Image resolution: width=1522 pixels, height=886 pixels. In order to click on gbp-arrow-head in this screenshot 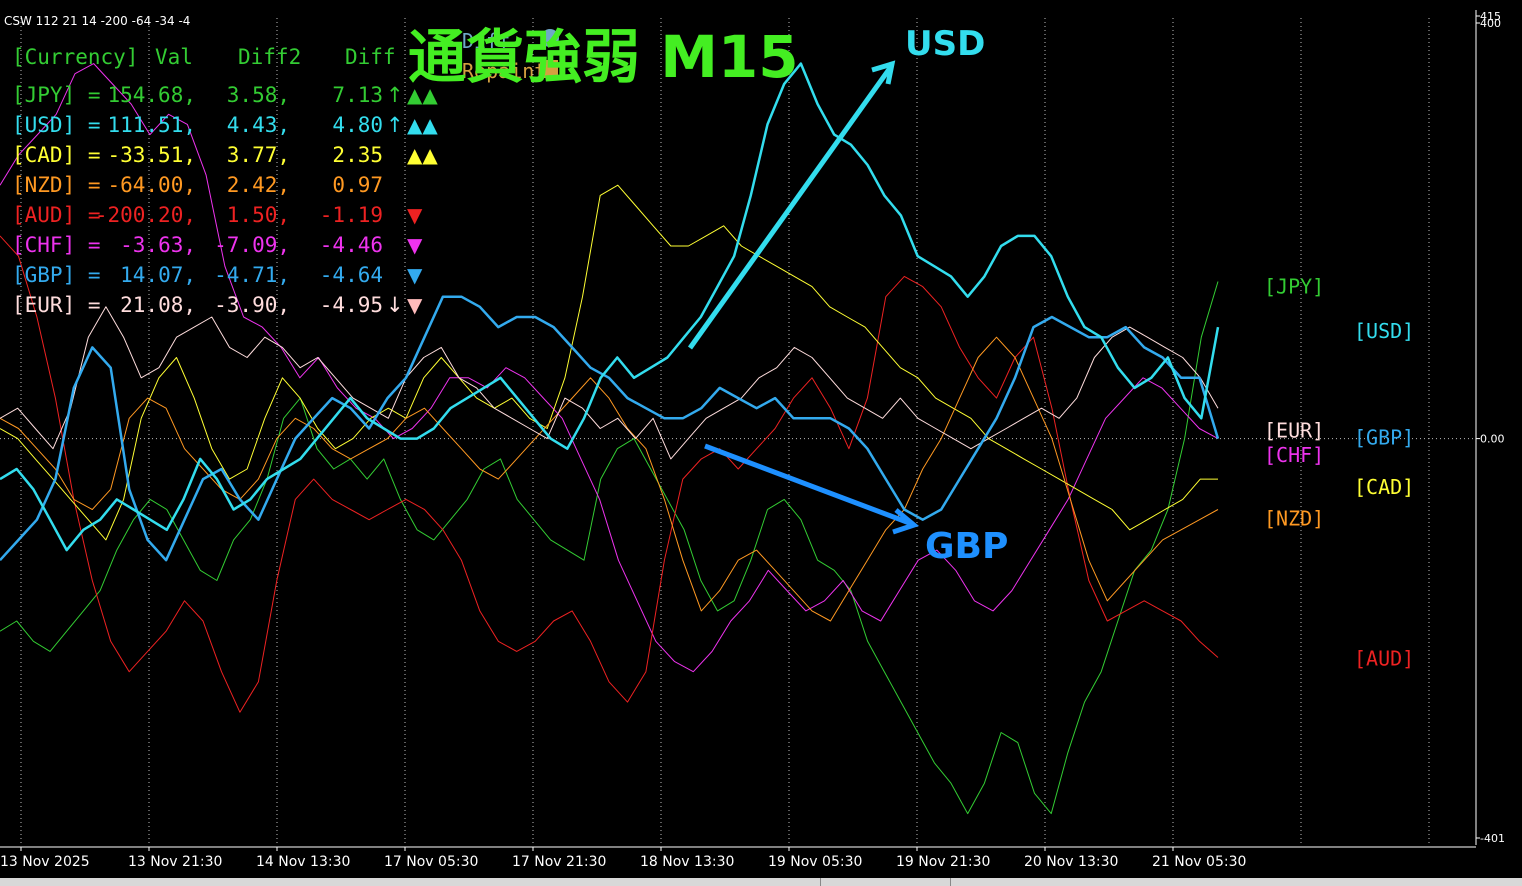, I will do `click(906, 521)`.